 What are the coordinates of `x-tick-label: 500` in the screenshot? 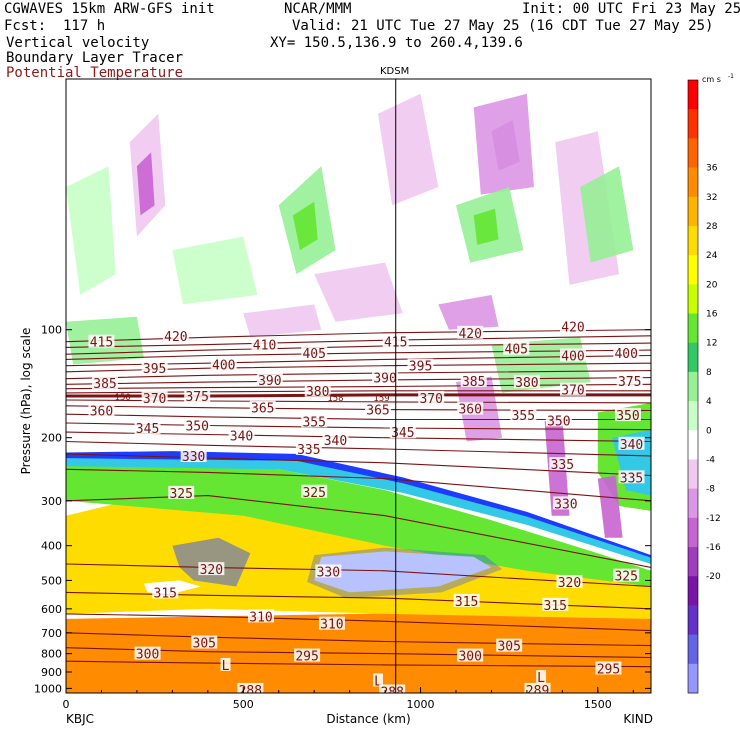 It's located at (243, 704).